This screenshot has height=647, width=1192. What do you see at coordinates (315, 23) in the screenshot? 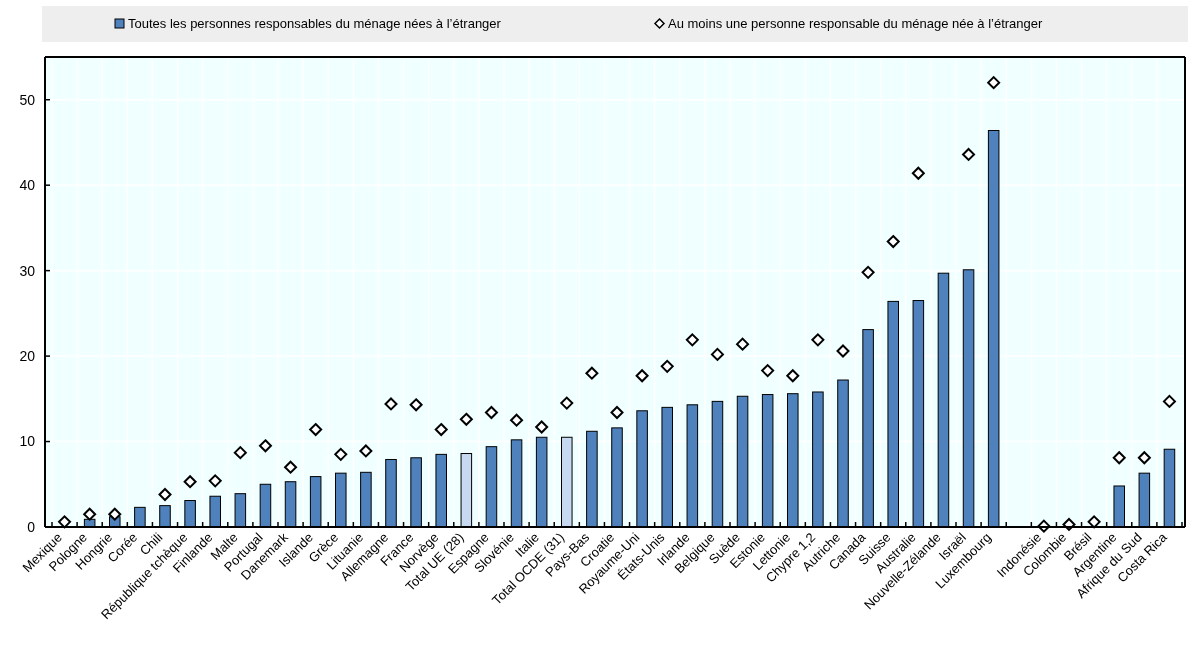
I see `legend-label: Toutes les personnes responsables du ménage nées à l’étranger` at bounding box center [315, 23].